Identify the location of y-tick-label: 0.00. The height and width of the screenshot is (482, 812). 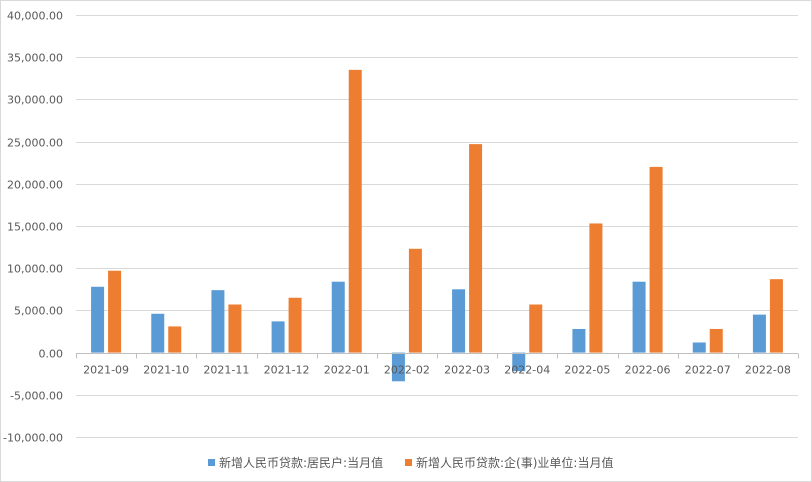
(51, 354).